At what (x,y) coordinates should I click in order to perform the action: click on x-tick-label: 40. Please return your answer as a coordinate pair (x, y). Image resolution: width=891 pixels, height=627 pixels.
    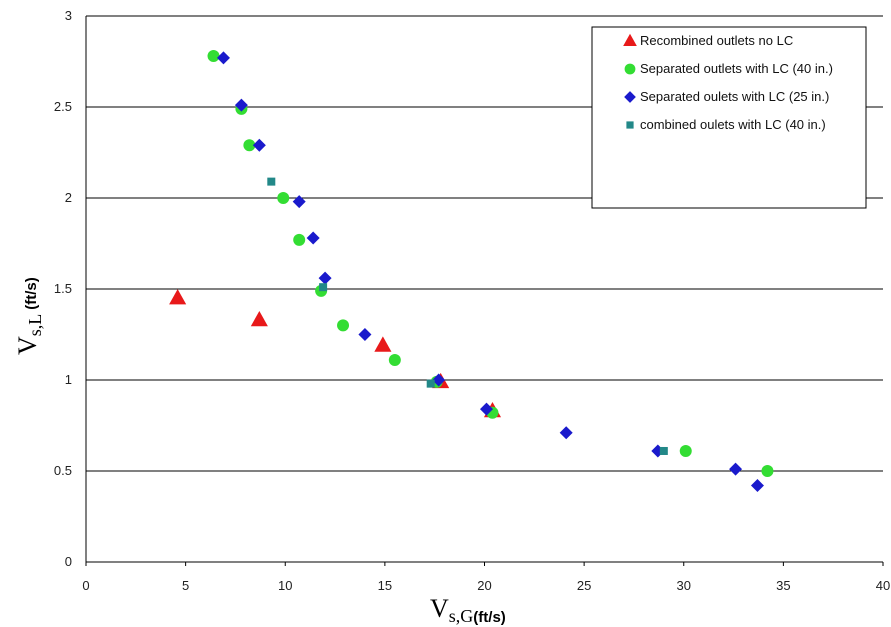
    Looking at the image, I should click on (883, 585).